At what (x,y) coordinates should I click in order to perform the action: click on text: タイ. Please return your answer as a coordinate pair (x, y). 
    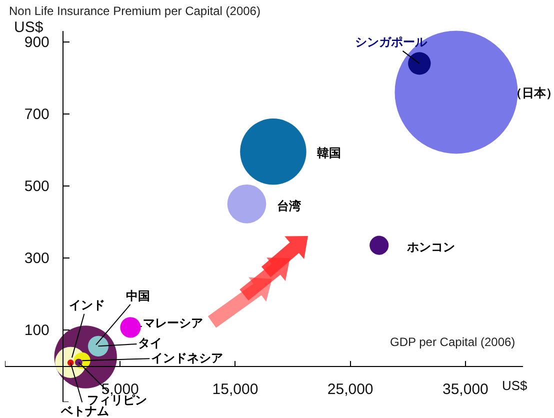
    Looking at the image, I should click on (150, 343).